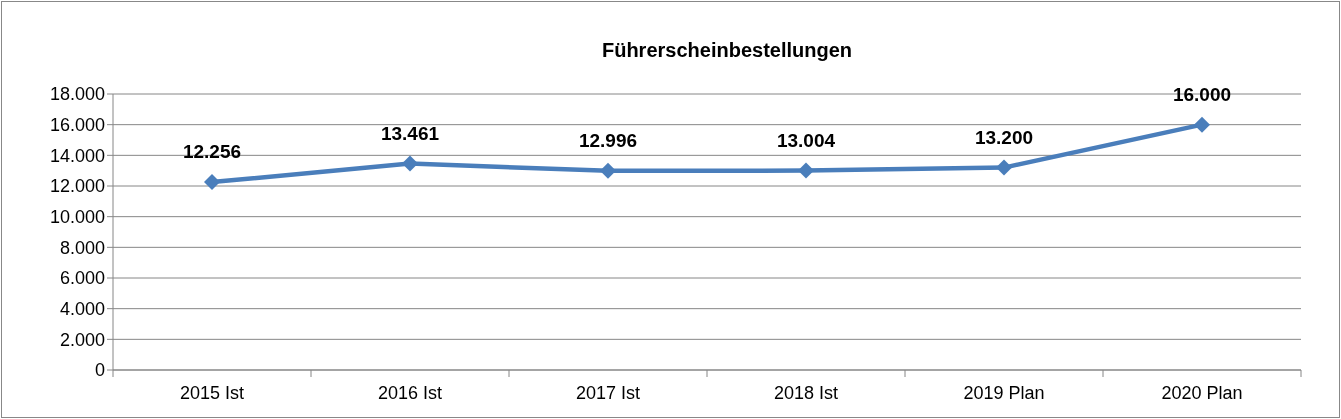 This screenshot has height=419, width=1341. What do you see at coordinates (1004, 393) in the screenshot?
I see `x-tick-label: 2019 Plan` at bounding box center [1004, 393].